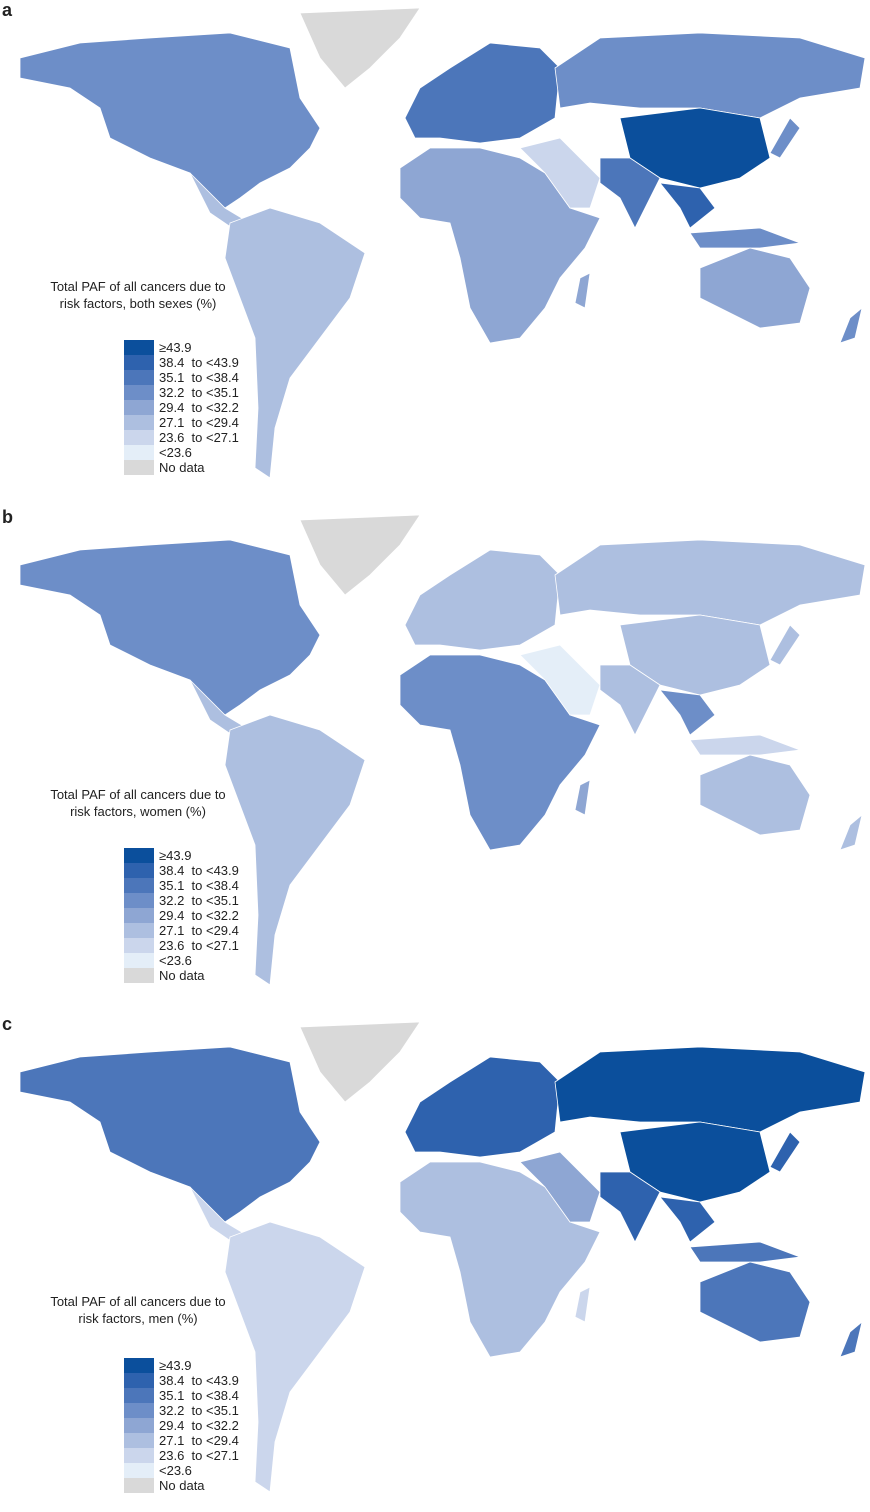  What do you see at coordinates (755, 1302) in the screenshot?
I see `region-au` at bounding box center [755, 1302].